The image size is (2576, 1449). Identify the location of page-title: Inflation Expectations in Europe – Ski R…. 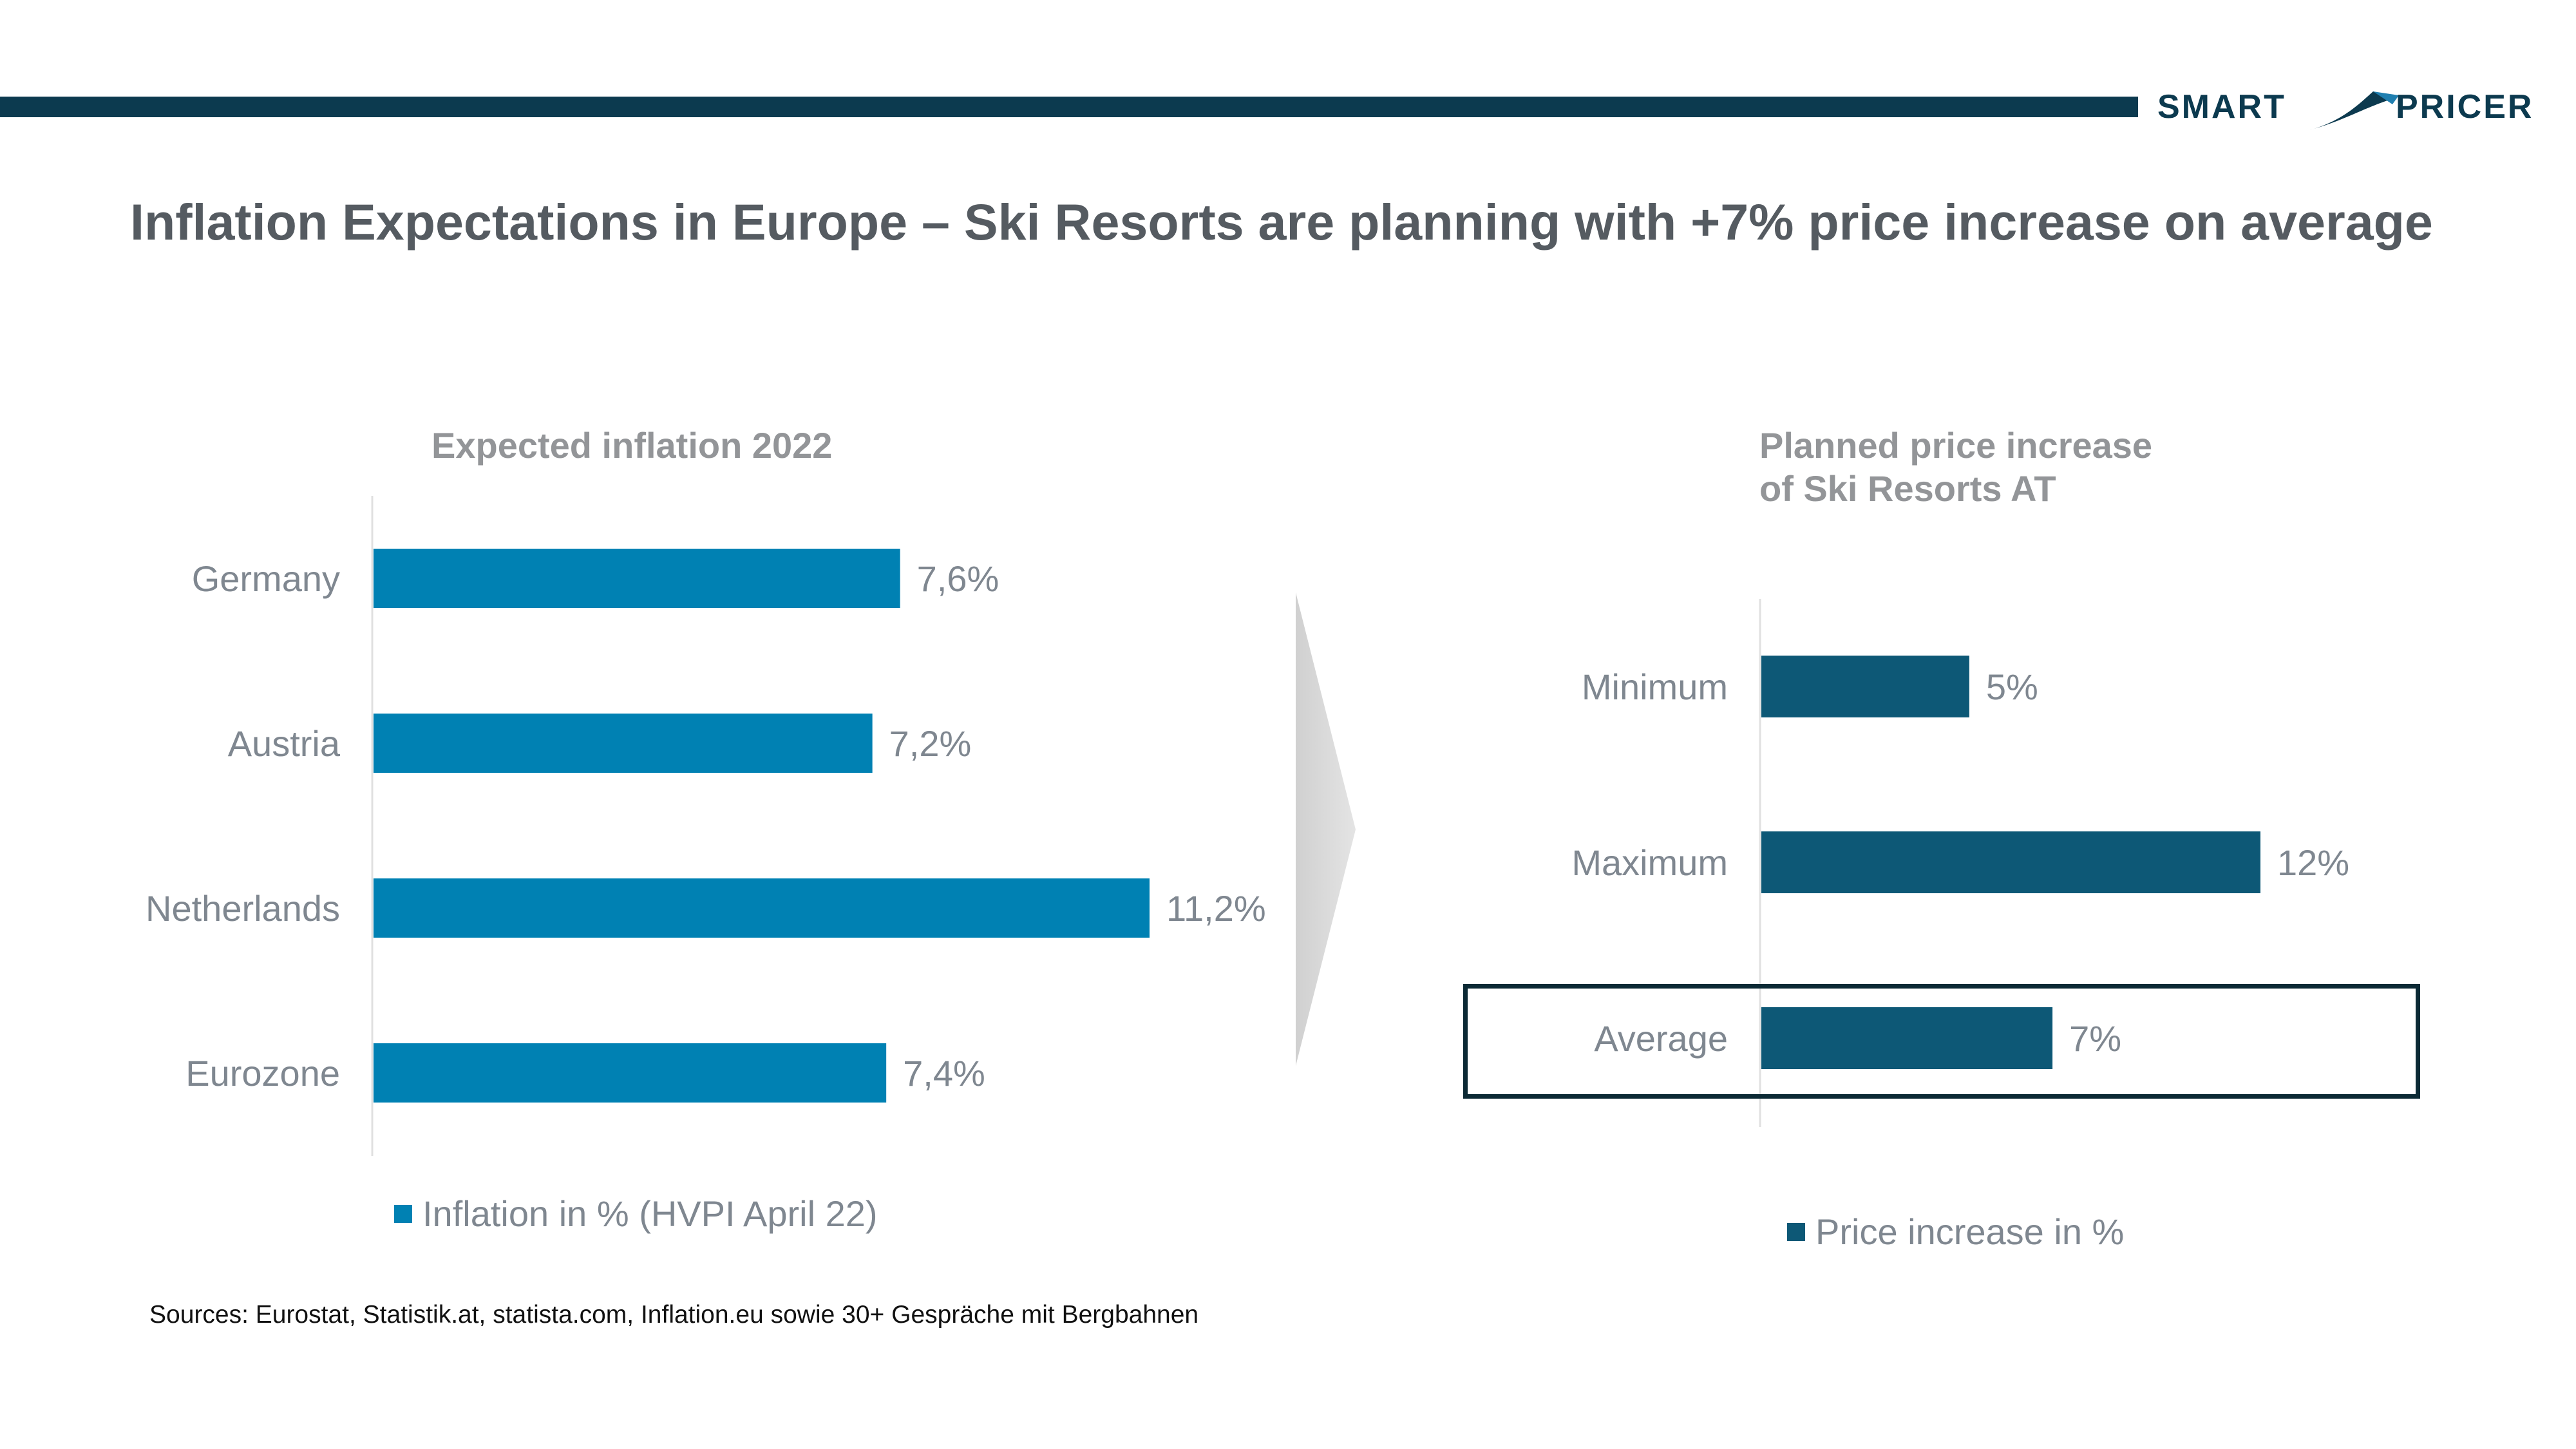
(1282, 222).